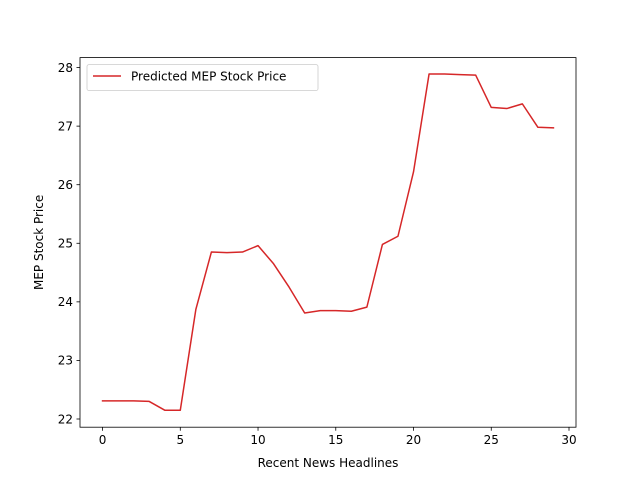 Image resolution: width=640 pixels, height=480 pixels. What do you see at coordinates (103, 440) in the screenshot?
I see `x-tick-label: 0` at bounding box center [103, 440].